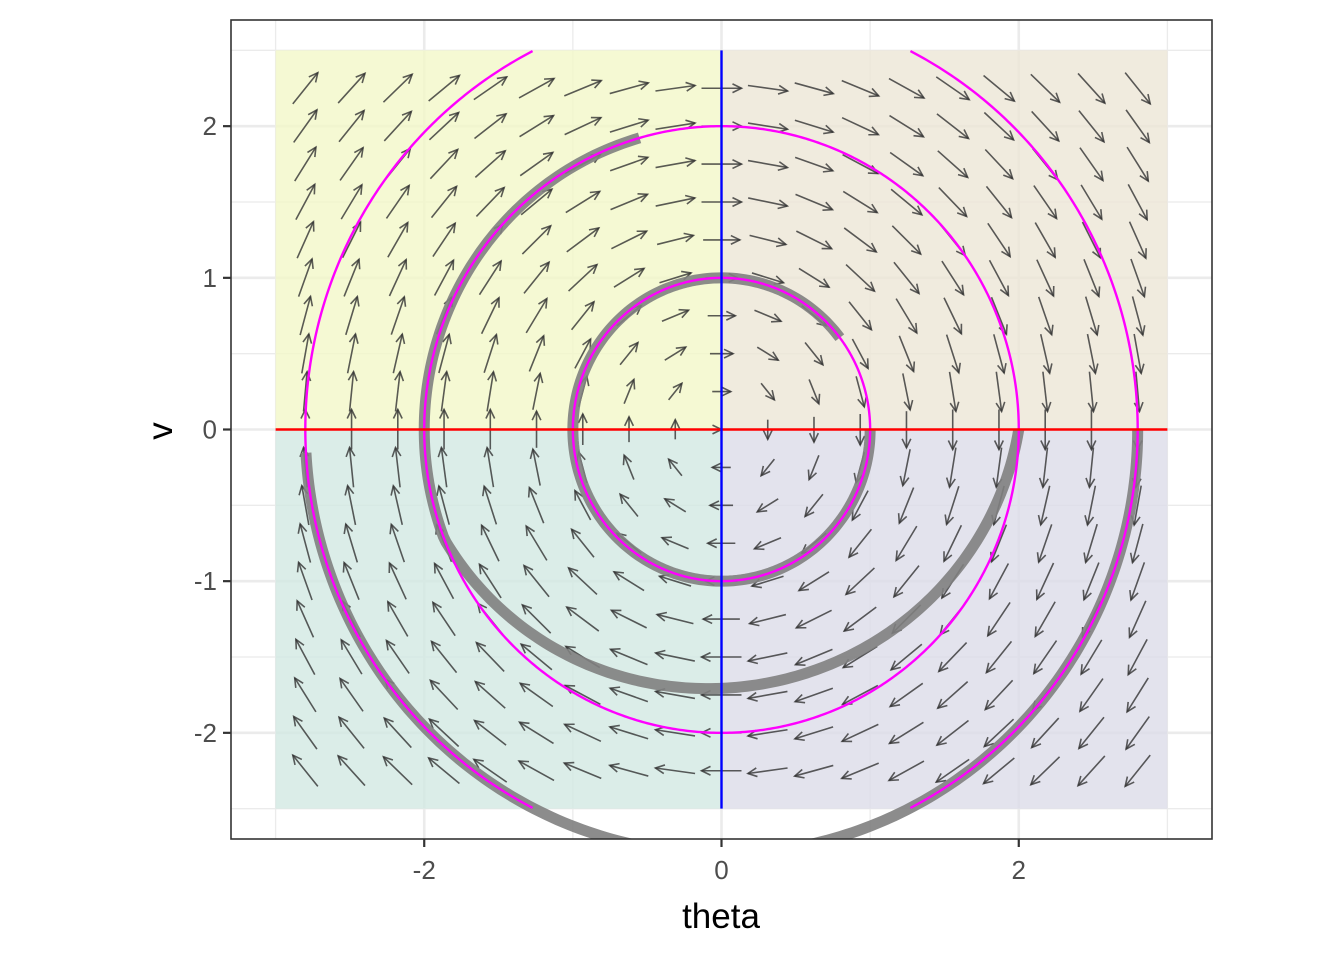 The image size is (1344, 960). Describe the element at coordinates (205, 429) in the screenshot. I see `y-tick-labels: -2 -1 0 1 2` at that location.